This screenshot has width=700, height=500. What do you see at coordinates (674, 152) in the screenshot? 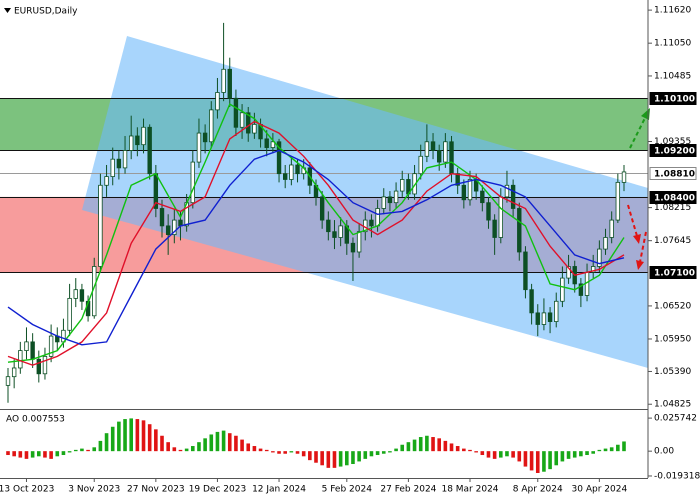
I see `level-label: 1.09200` at bounding box center [674, 152].